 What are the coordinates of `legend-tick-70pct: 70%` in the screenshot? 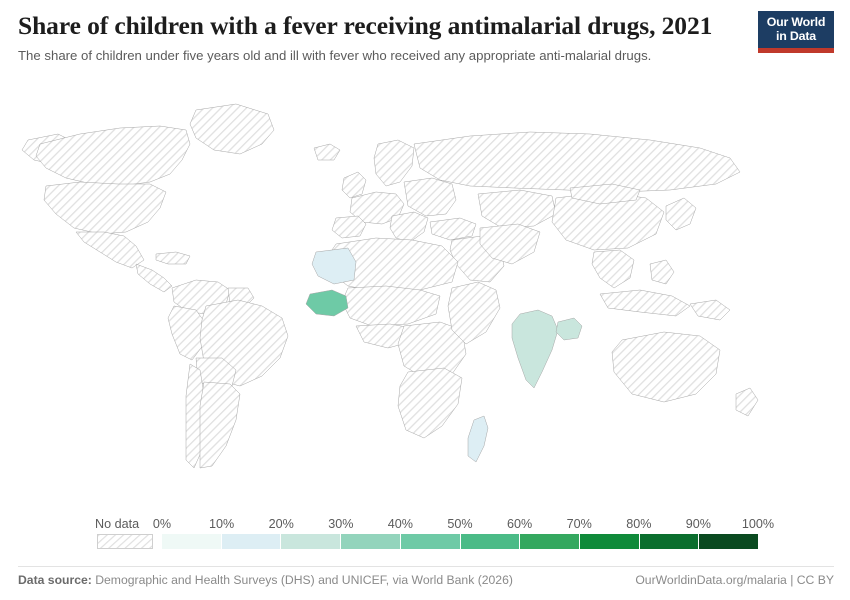 It's located at (579, 524).